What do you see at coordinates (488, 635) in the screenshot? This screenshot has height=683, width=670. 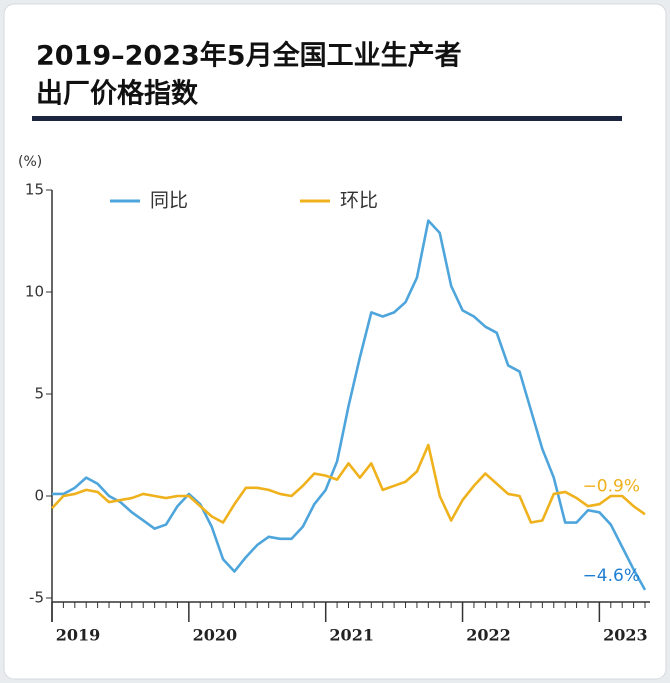 I see `x-tick-label: 2022` at bounding box center [488, 635].